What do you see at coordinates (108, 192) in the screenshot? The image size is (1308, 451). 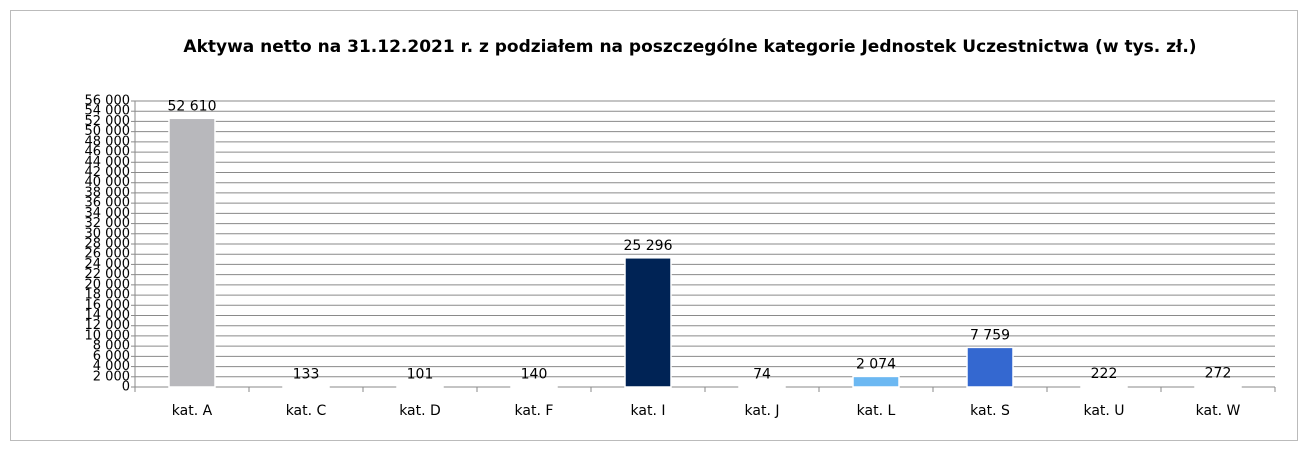 I see `y-tick-label: 38 000` at bounding box center [108, 192].